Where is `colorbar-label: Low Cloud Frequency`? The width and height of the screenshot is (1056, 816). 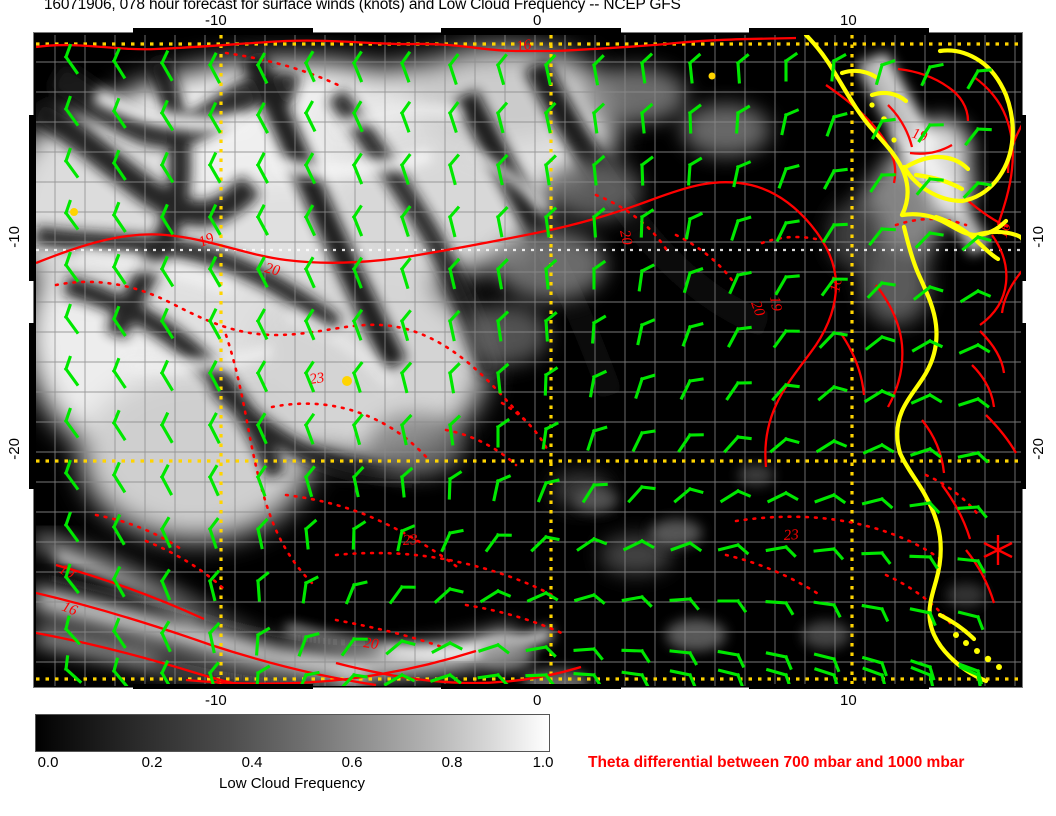 colorbar-label: Low Cloud Frequency is located at coordinates (292, 783).